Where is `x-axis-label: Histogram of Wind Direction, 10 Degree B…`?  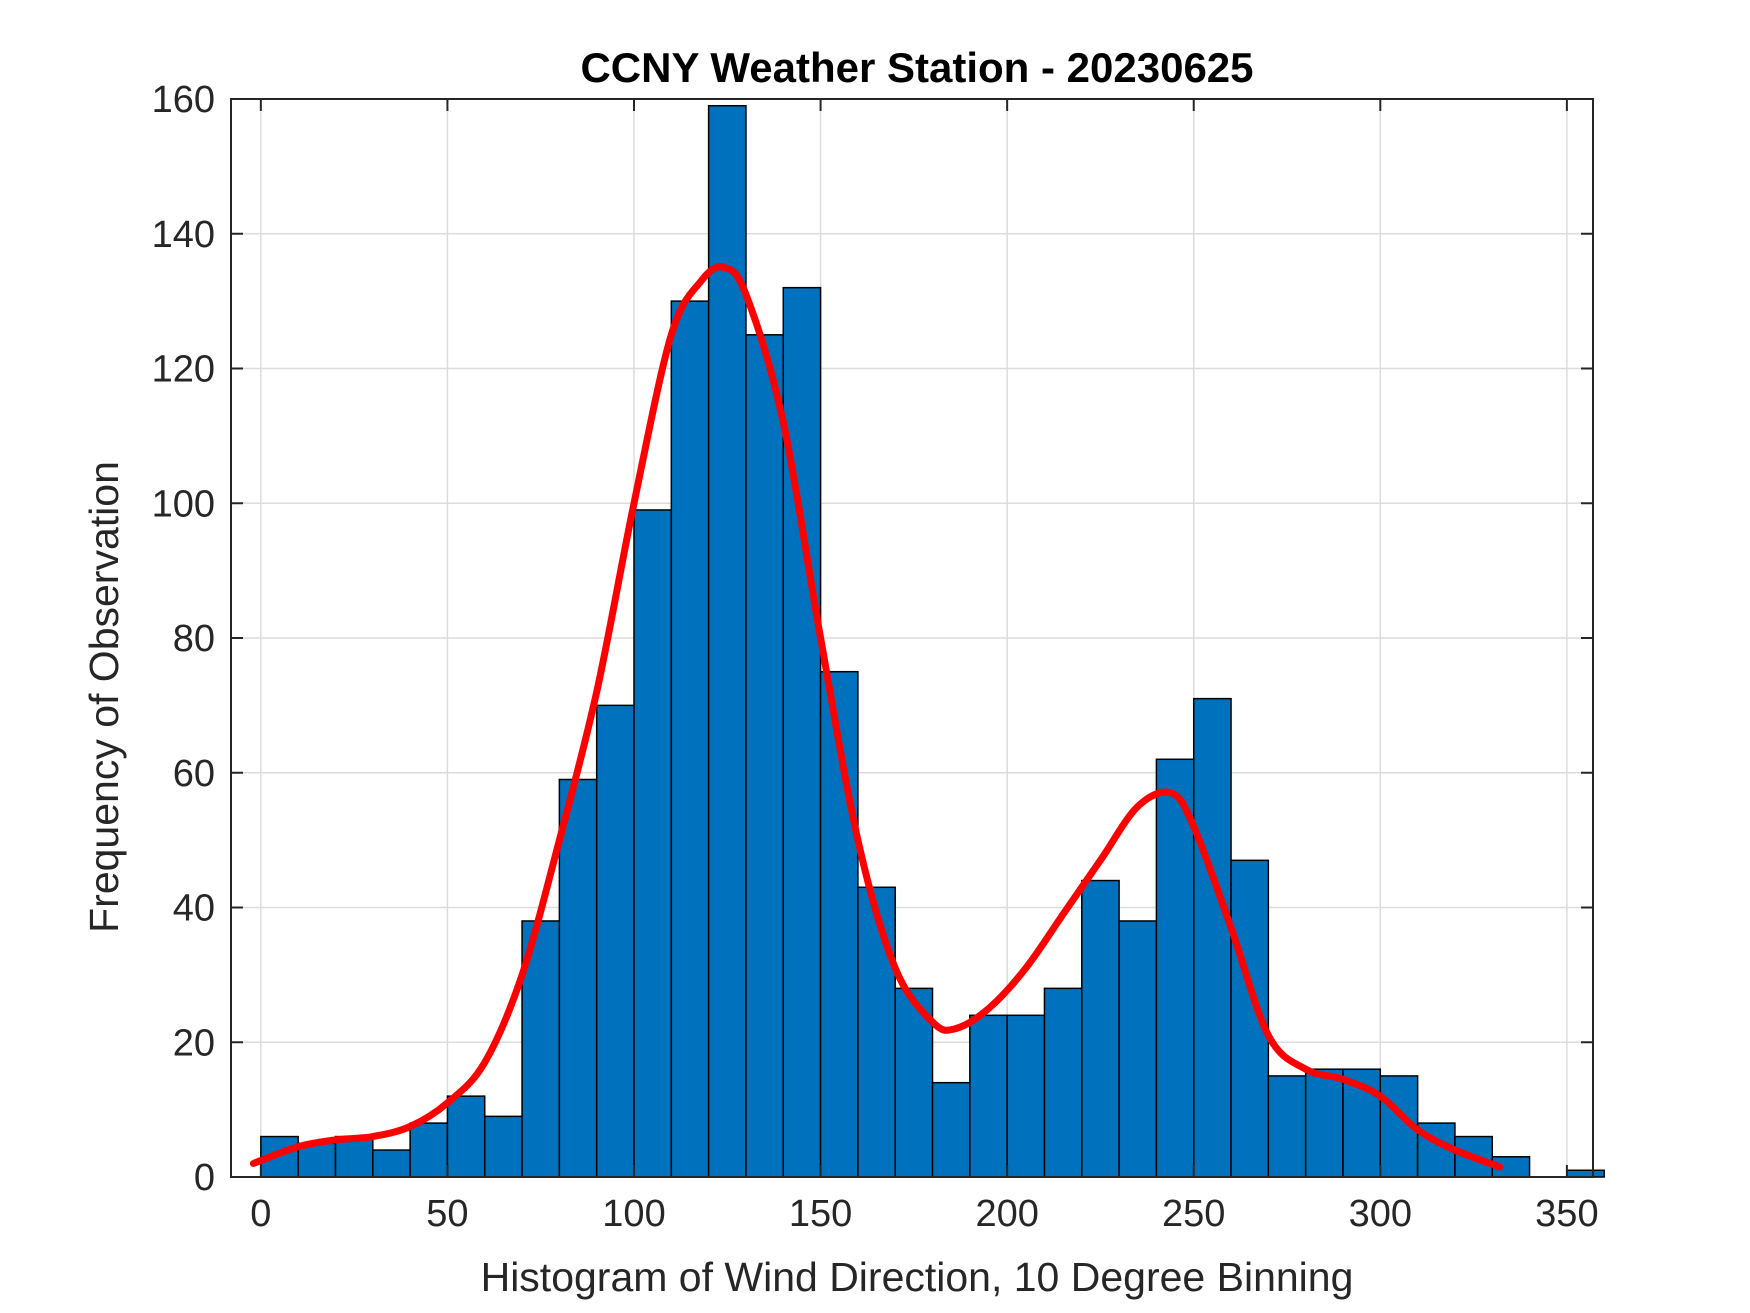 x-axis-label: Histogram of Wind Direction, 10 Degree B… is located at coordinates (917, 1277).